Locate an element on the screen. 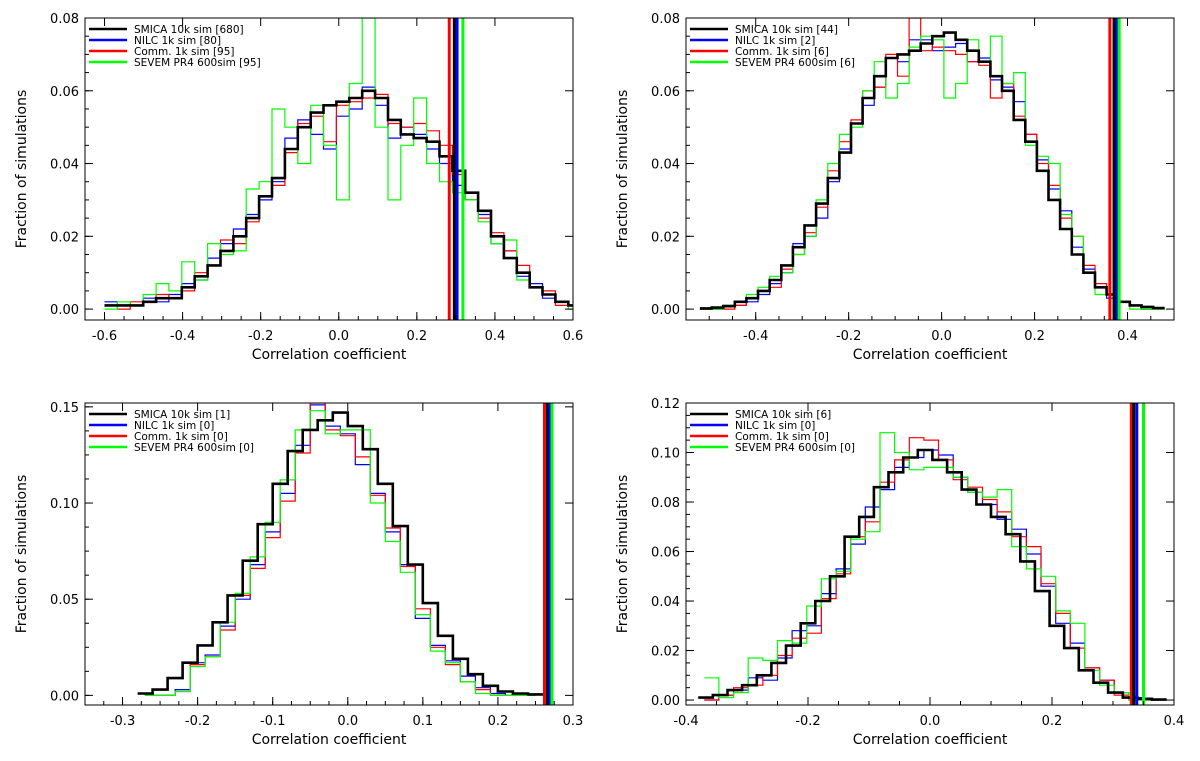  legend-label: SMICA 10k sim [6] is located at coordinates (783, 415).